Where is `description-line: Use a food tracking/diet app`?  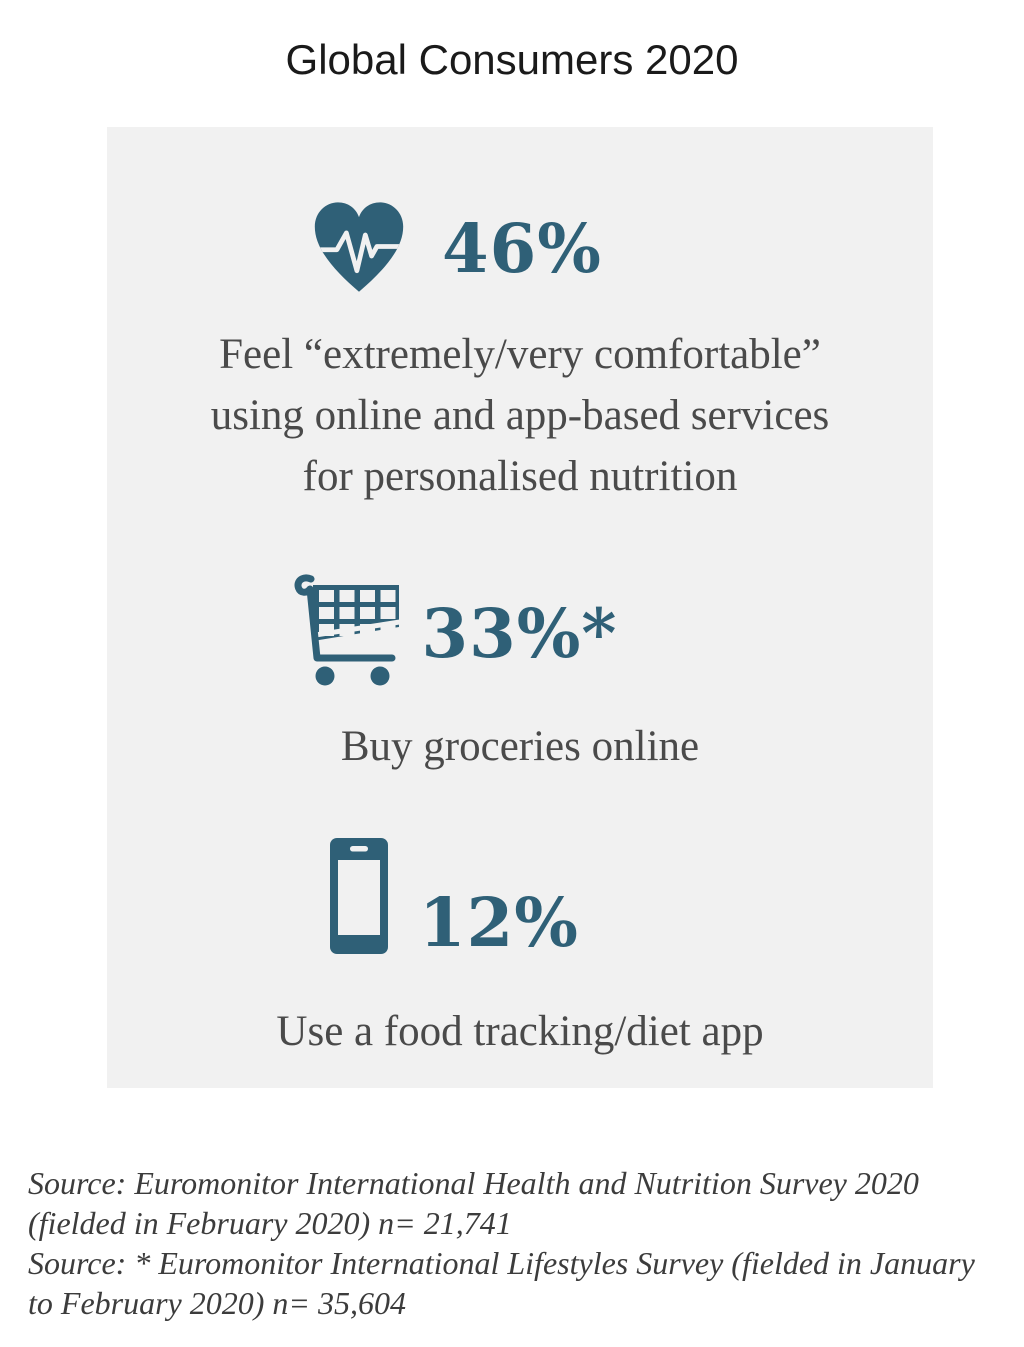
description-line: Use a food tracking/diet app is located at coordinates (520, 1031).